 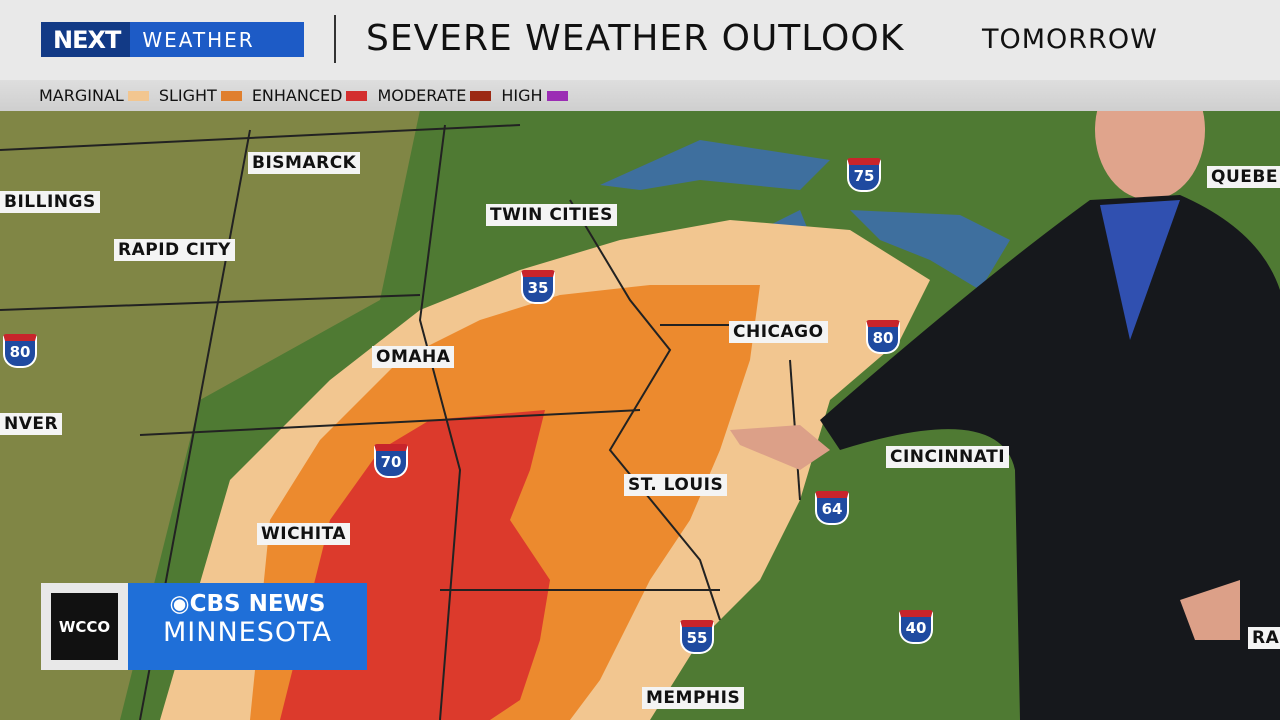 What do you see at coordinates (179, 604) in the screenshot?
I see `cbs-eye-icon: ◉` at bounding box center [179, 604].